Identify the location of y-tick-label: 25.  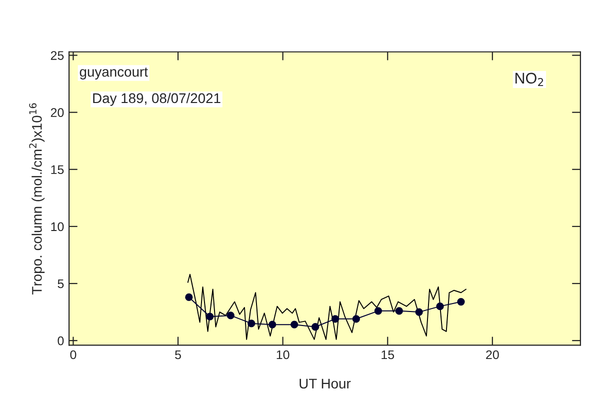
(57, 55).